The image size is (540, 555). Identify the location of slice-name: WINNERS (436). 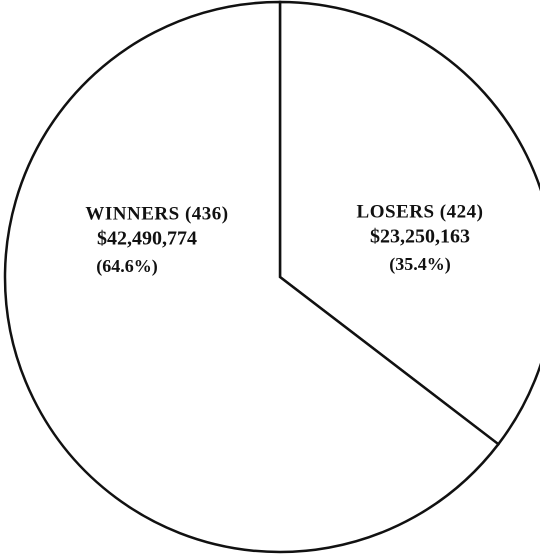
(156, 213).